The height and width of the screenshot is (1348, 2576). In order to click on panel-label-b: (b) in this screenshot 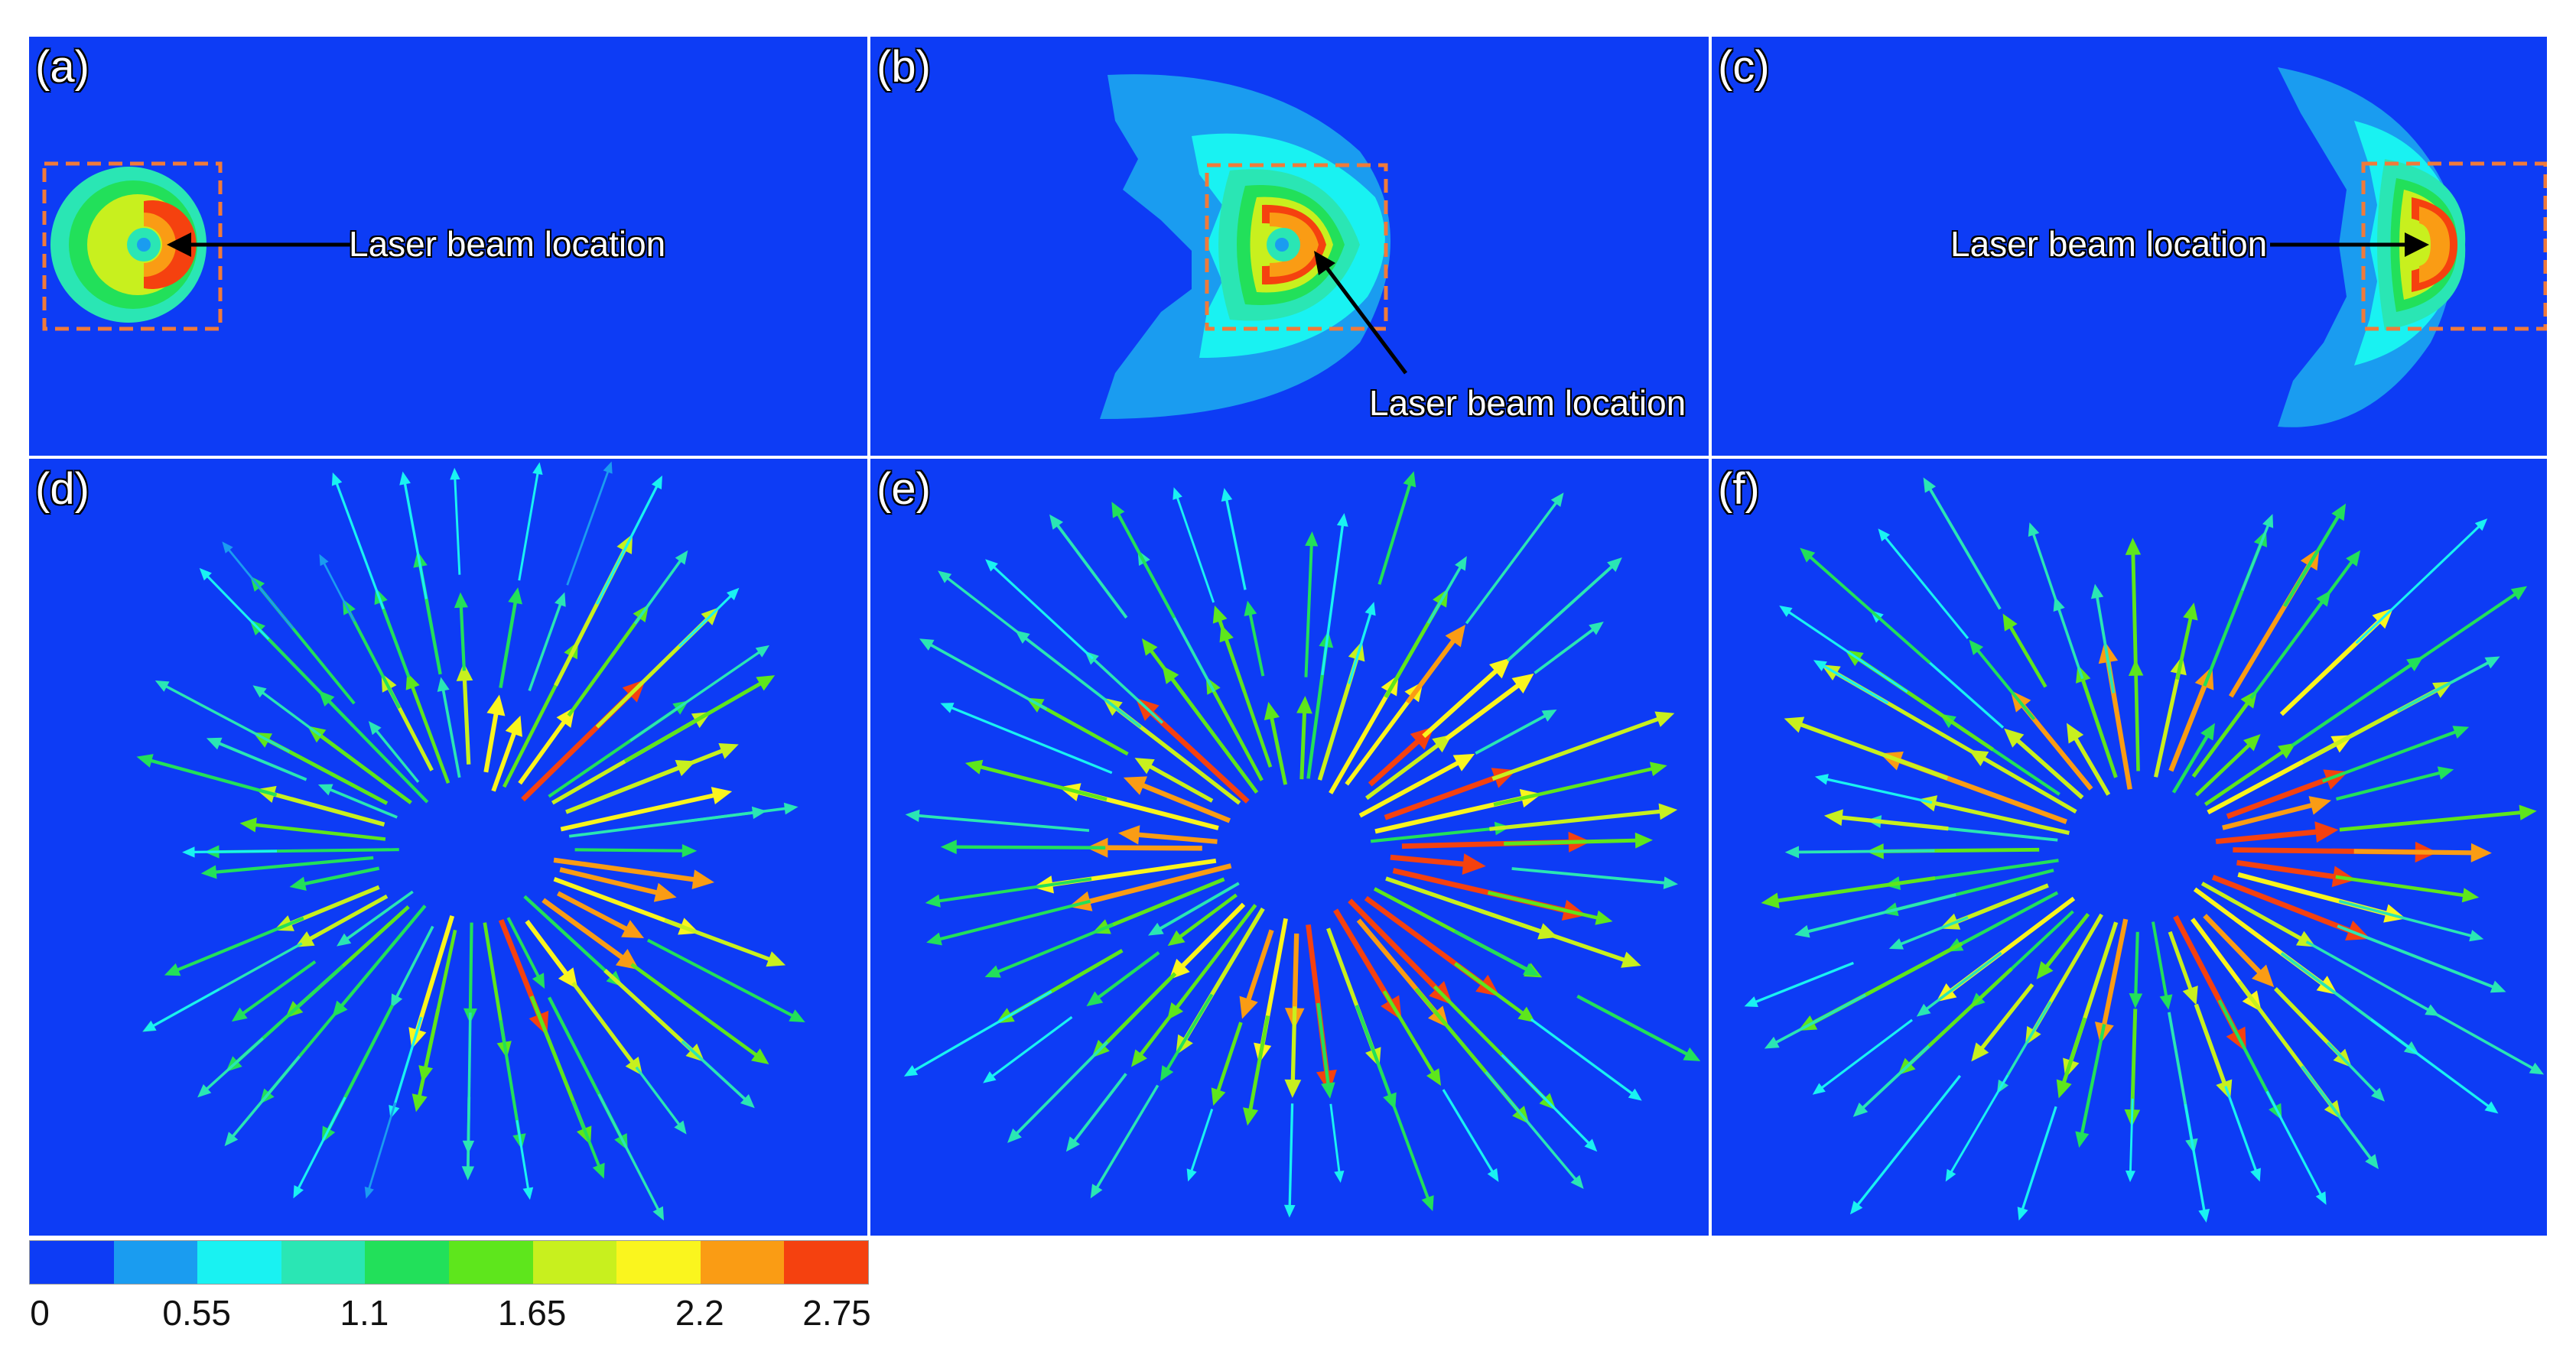, I will do `click(904, 67)`.